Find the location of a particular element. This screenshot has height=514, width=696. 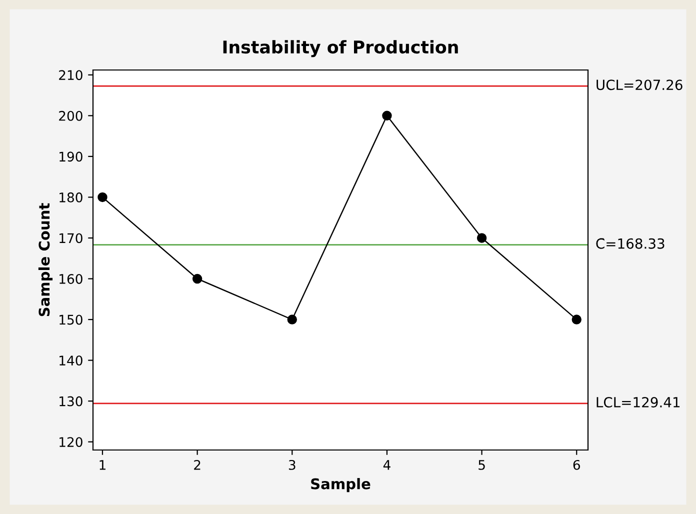

y-tick-label: 120 is located at coordinates (71, 442).